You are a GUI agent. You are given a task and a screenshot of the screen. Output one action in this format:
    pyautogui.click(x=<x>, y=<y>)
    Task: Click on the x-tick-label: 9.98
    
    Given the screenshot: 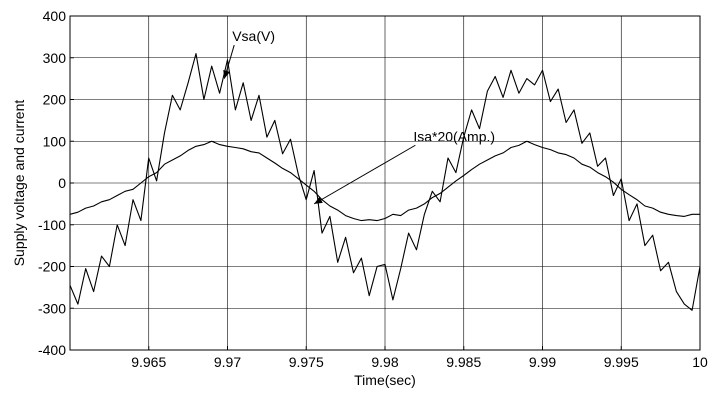 What is the action you would take?
    pyautogui.click(x=384, y=362)
    